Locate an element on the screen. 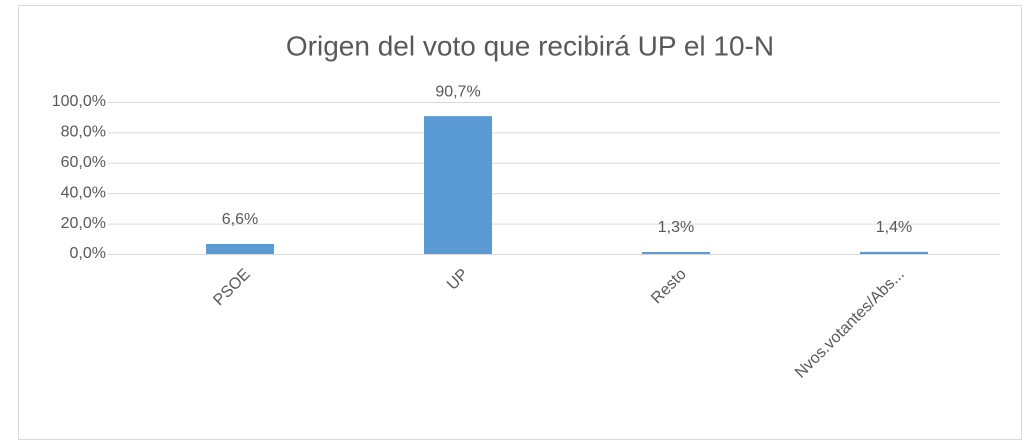 The image size is (1027, 445). y-tick-label: 20,0% is located at coordinates (83, 223).